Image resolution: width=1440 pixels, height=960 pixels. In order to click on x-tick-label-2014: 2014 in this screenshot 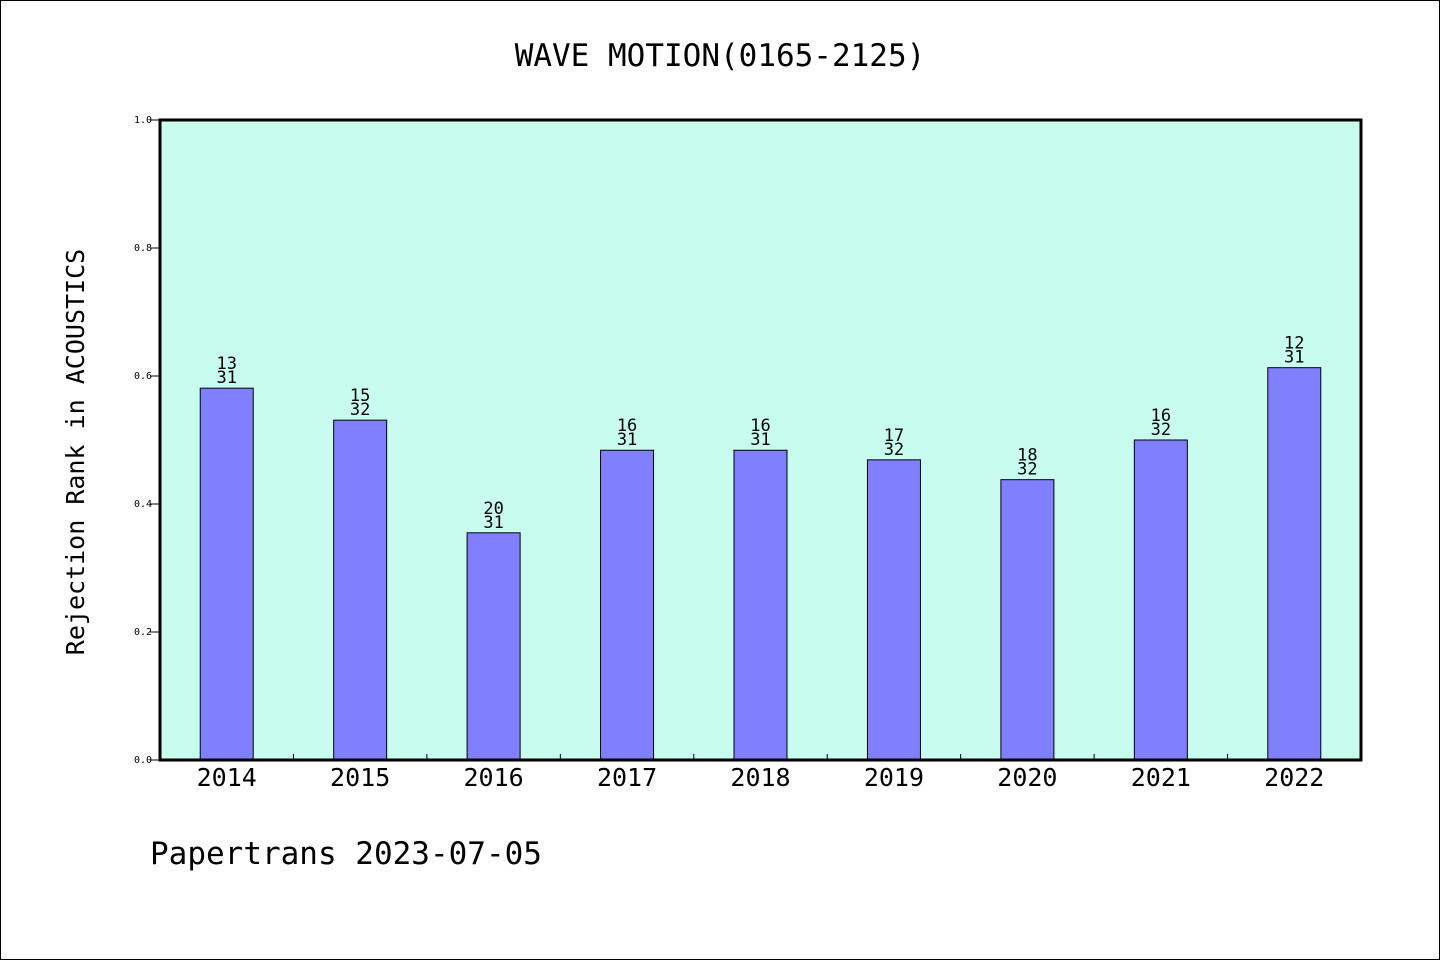, I will do `click(227, 777)`.